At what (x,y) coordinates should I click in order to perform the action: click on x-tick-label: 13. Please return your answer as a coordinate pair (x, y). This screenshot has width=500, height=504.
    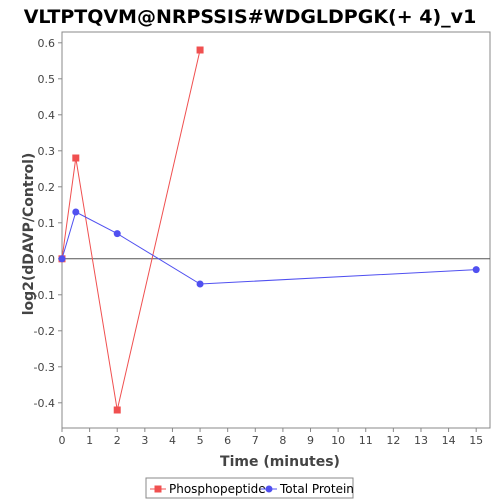
    Looking at the image, I should click on (421, 440).